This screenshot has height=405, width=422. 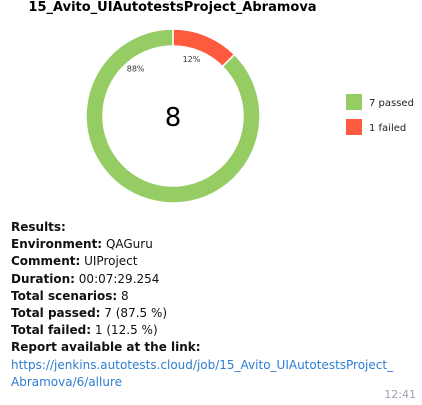 I want to click on total-scenarios-label: Total scenarios:, so click(x=64, y=295).